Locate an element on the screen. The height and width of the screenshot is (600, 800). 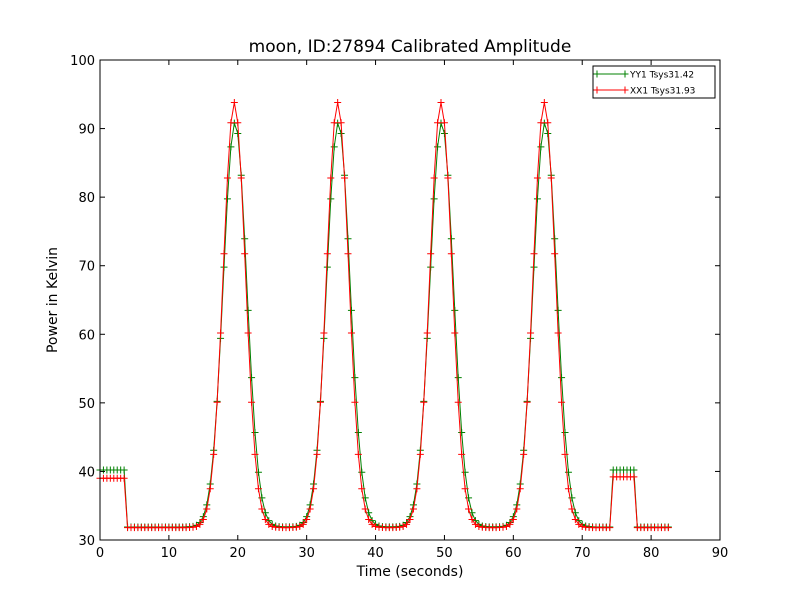
legend: YY1 Tsys31.42 XX1 Tsys31.93 is located at coordinates (654, 82).